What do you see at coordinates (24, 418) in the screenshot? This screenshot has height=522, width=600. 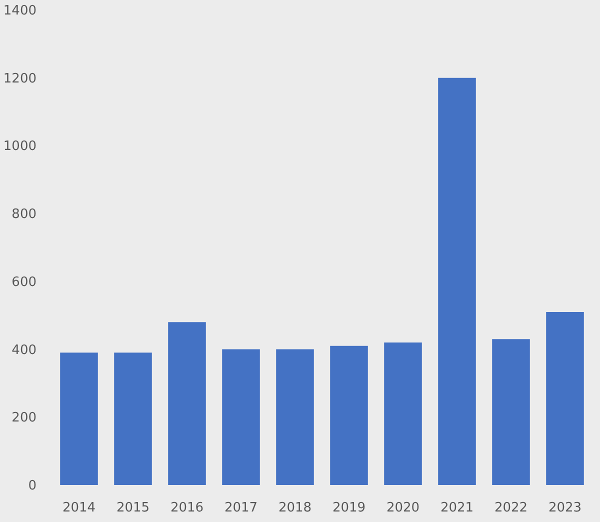 I see `y-tick-label: 200` at bounding box center [24, 418].